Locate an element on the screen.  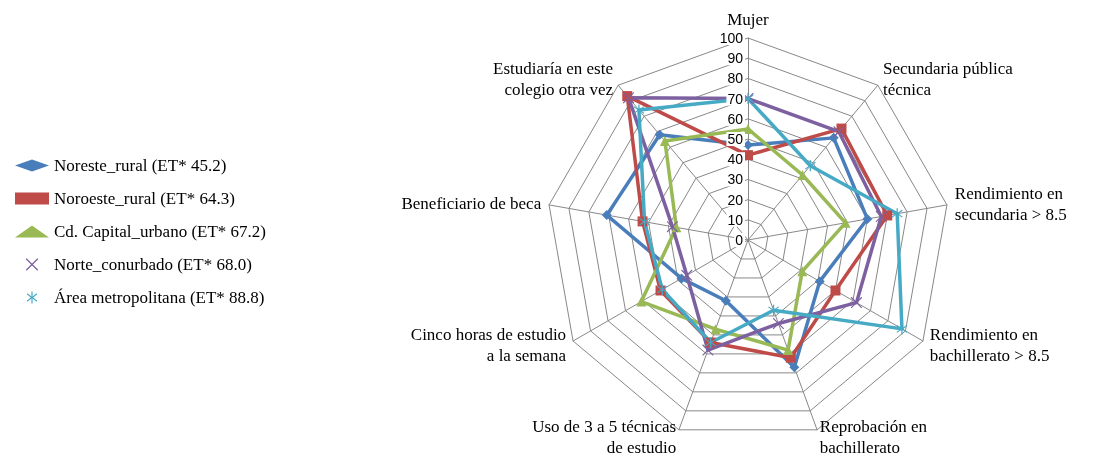
spoke-label: Uso de 3 a 5 técnicas de estudio is located at coordinates (604, 437).